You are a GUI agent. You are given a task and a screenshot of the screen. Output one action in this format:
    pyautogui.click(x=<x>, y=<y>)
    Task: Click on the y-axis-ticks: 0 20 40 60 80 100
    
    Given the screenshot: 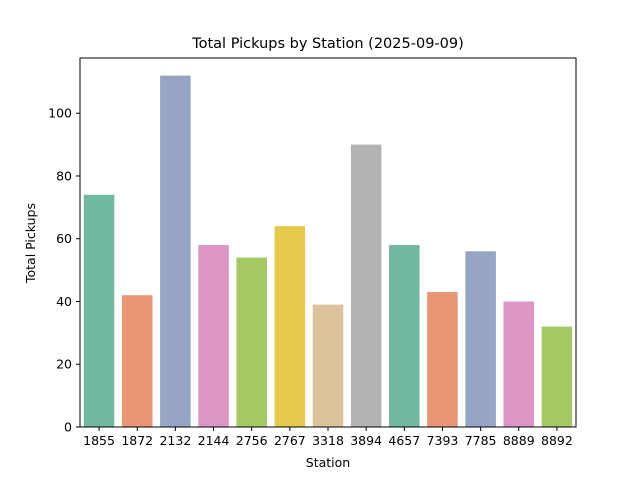 What is the action you would take?
    pyautogui.click(x=64, y=270)
    